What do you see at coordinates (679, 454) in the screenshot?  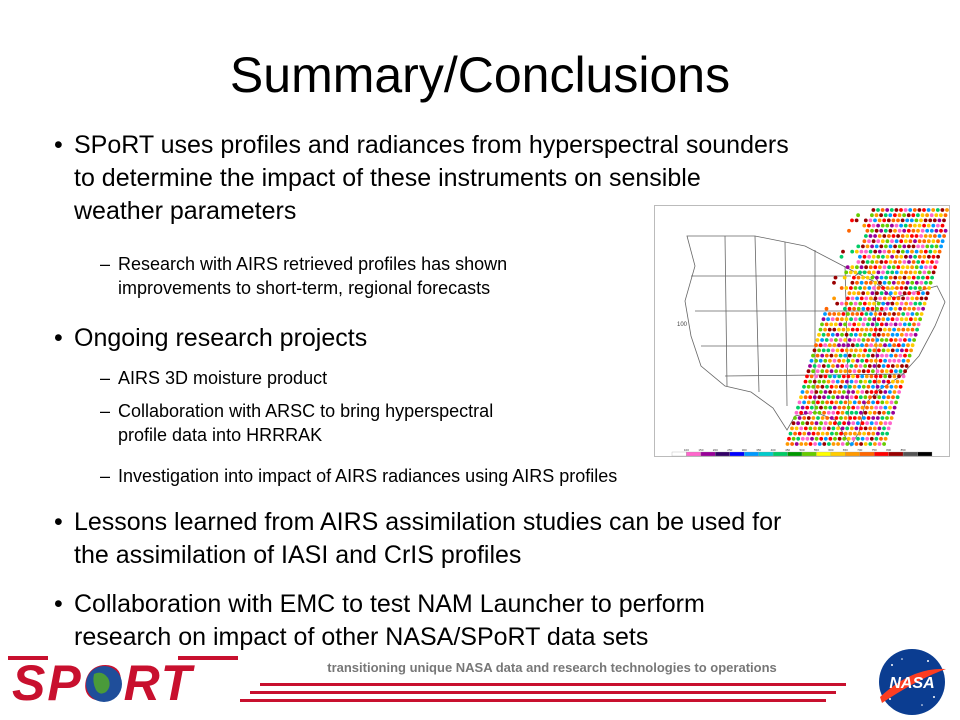 I see `colorbar-swatch` at bounding box center [679, 454].